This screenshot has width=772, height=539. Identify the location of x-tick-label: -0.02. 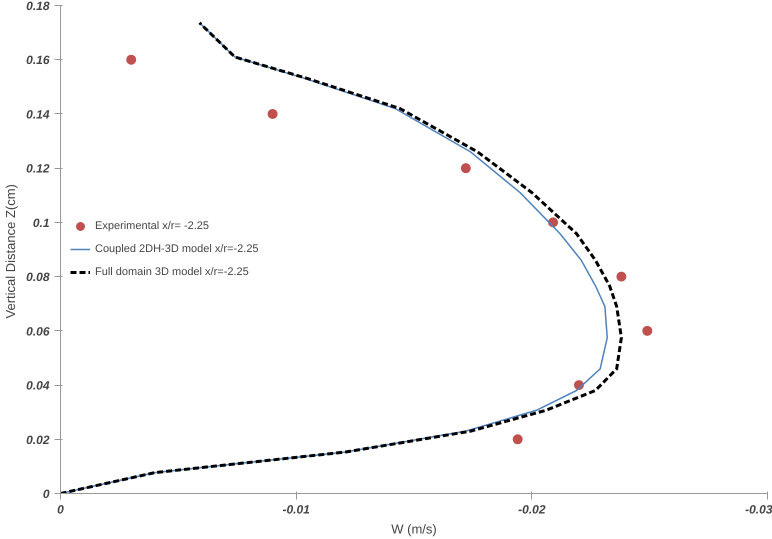
(532, 509).